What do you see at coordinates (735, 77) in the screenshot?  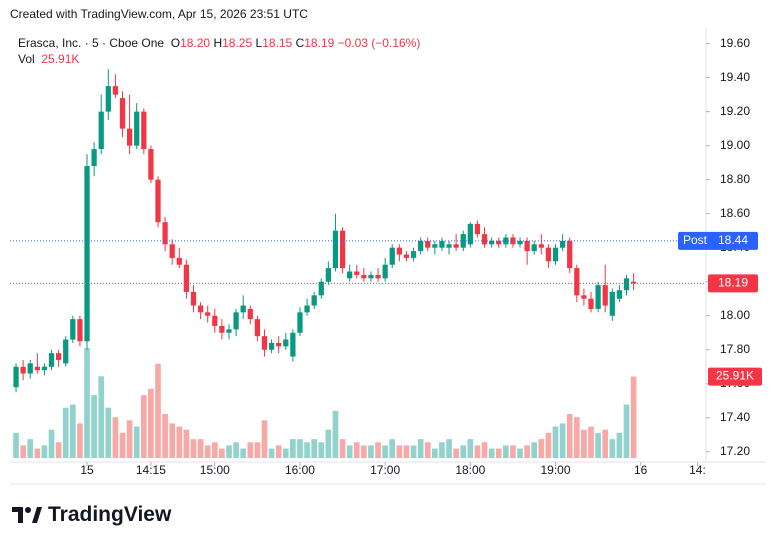 I see `y-tick-label: 19.40` at bounding box center [735, 77].